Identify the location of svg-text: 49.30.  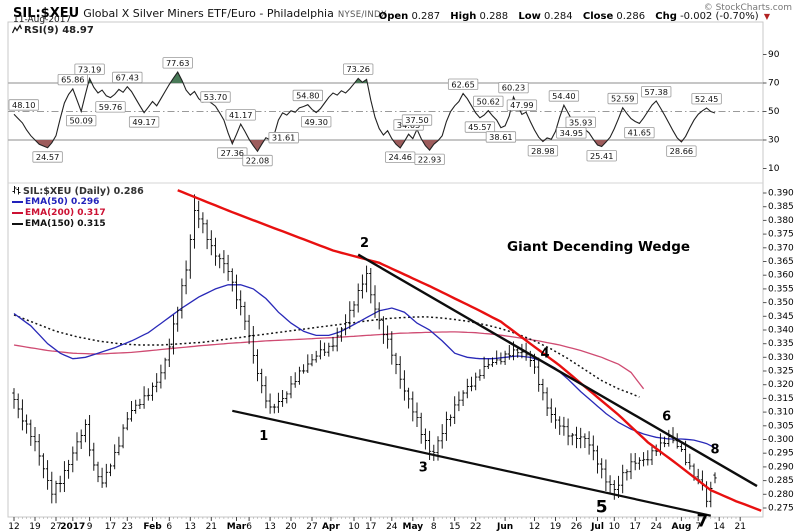
(315, 122).